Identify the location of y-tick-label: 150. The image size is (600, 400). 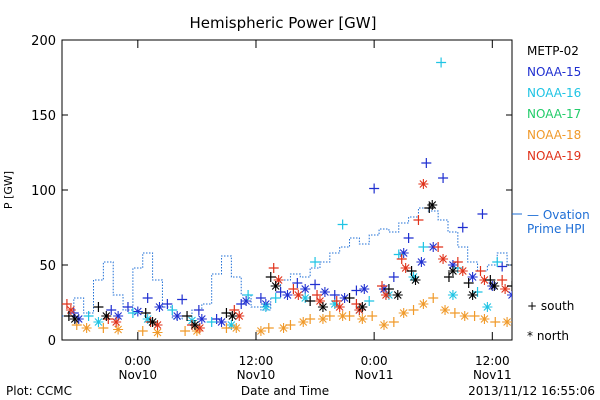
(43, 116).